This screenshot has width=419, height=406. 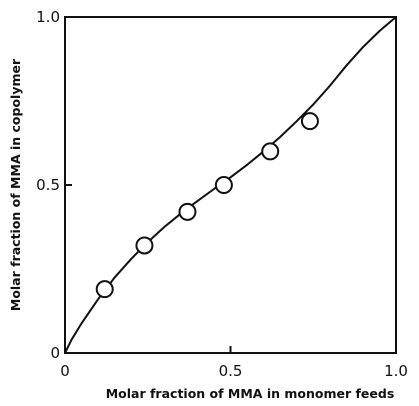 What do you see at coordinates (250, 393) in the screenshot?
I see `x-axis-label: Molar fraction of MMA in monomer feeds` at bounding box center [250, 393].